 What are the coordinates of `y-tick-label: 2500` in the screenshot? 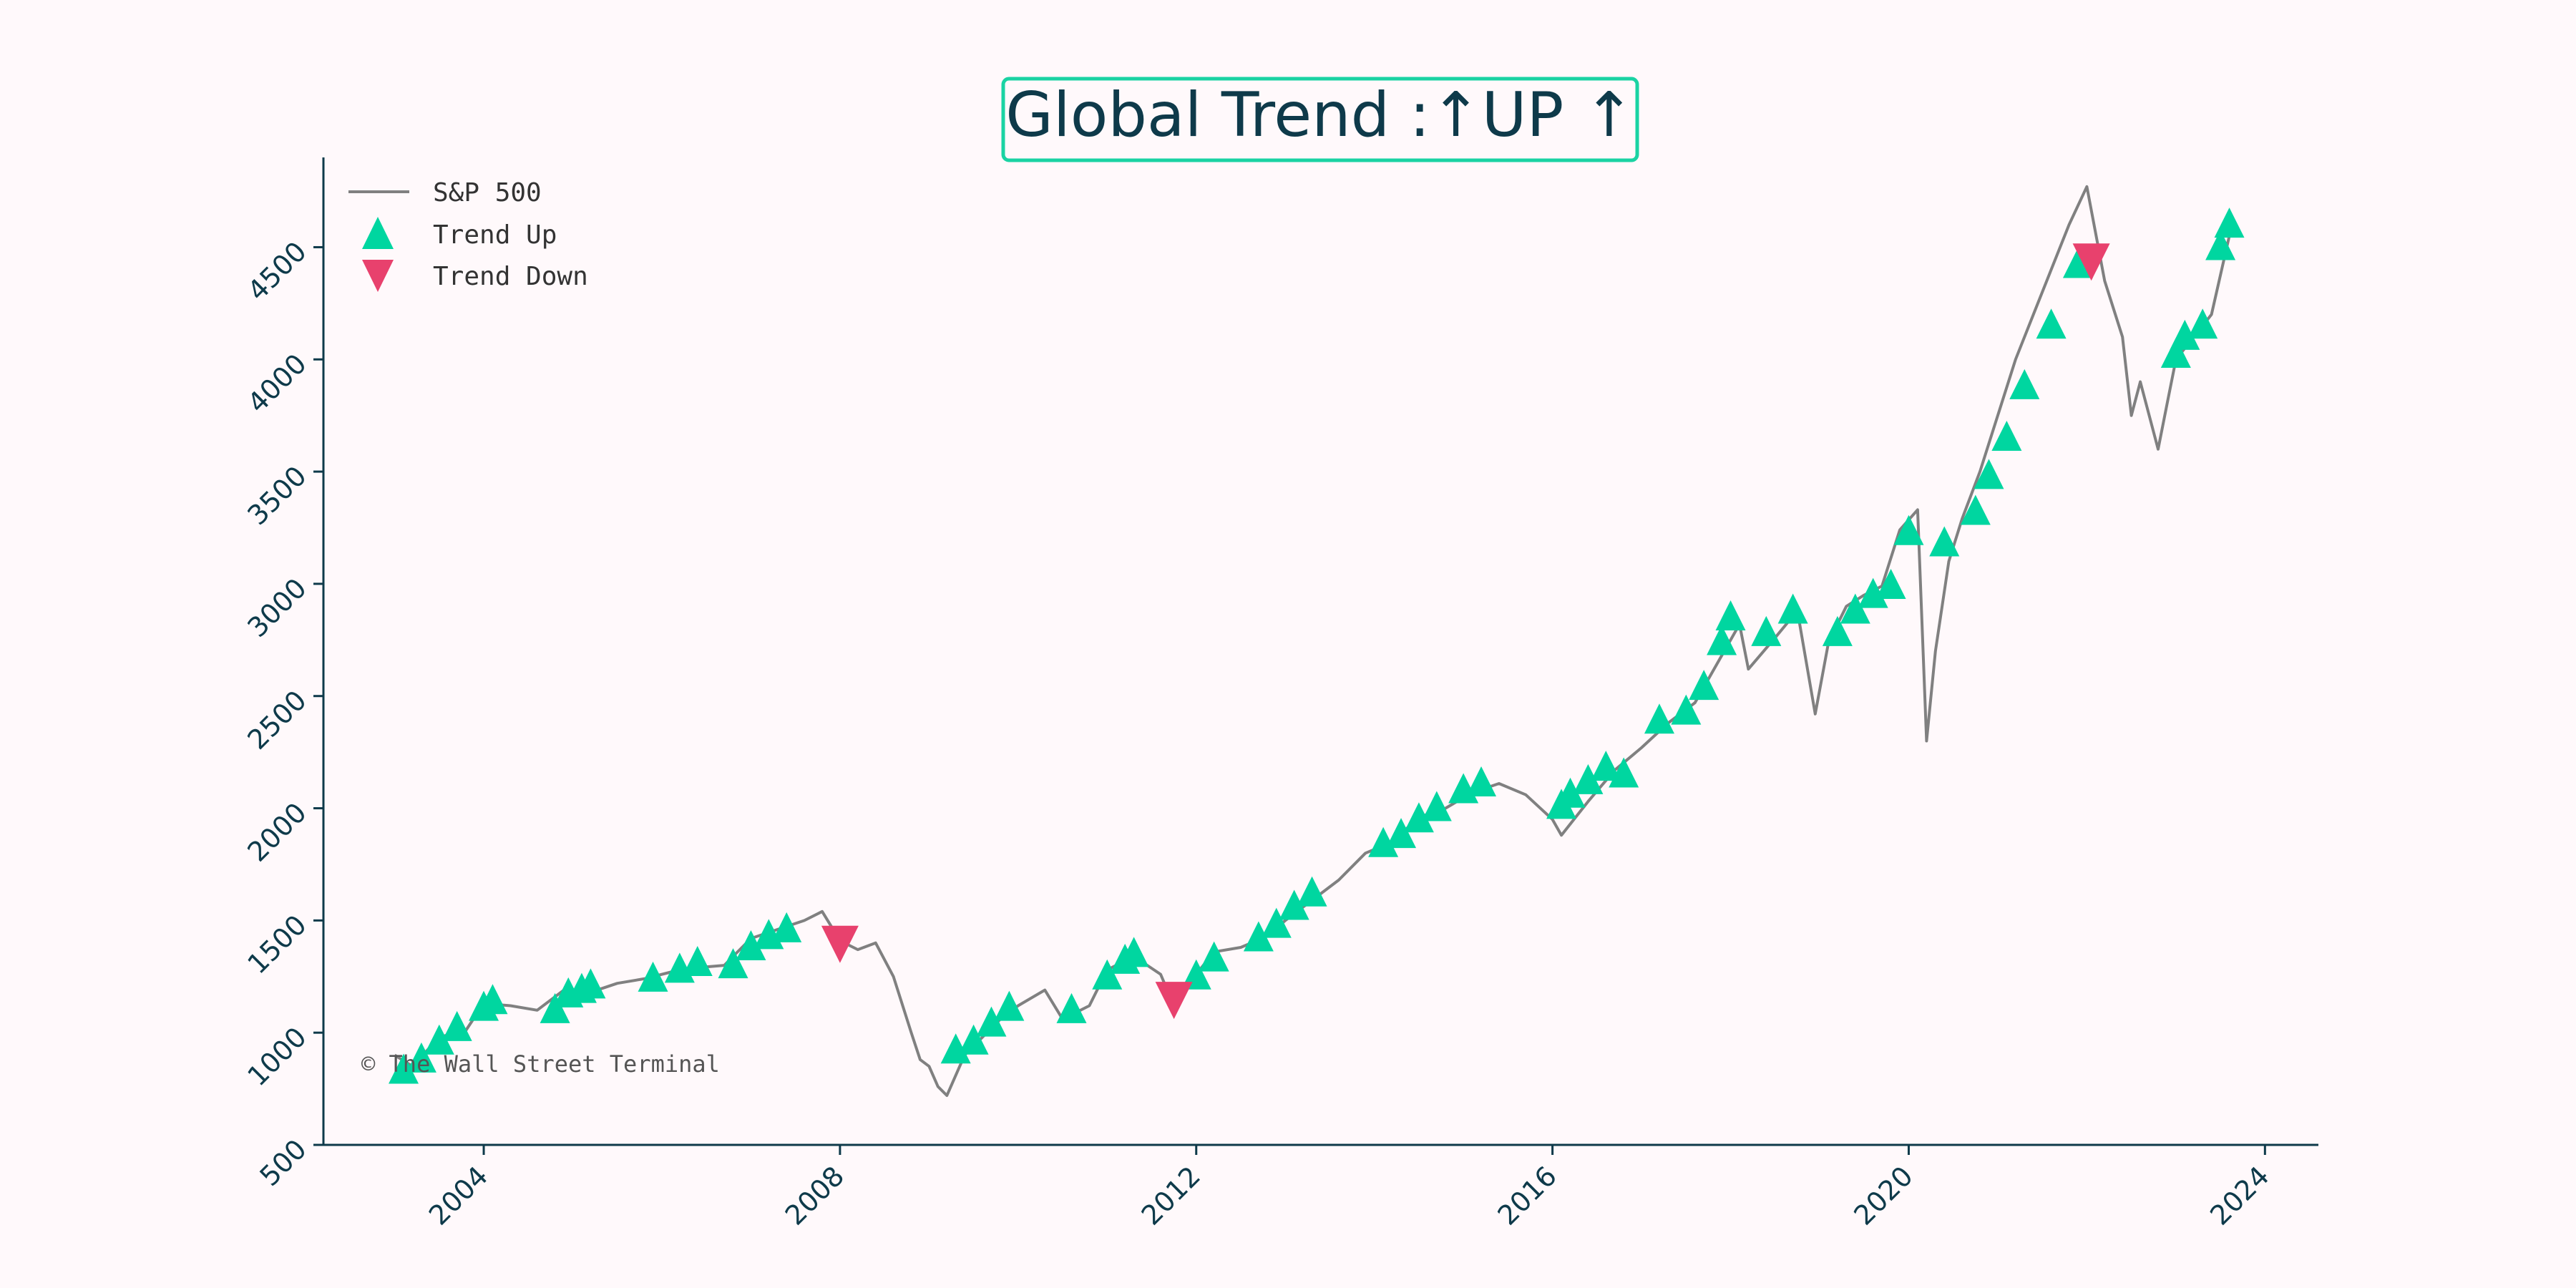 It's located at (277, 720).